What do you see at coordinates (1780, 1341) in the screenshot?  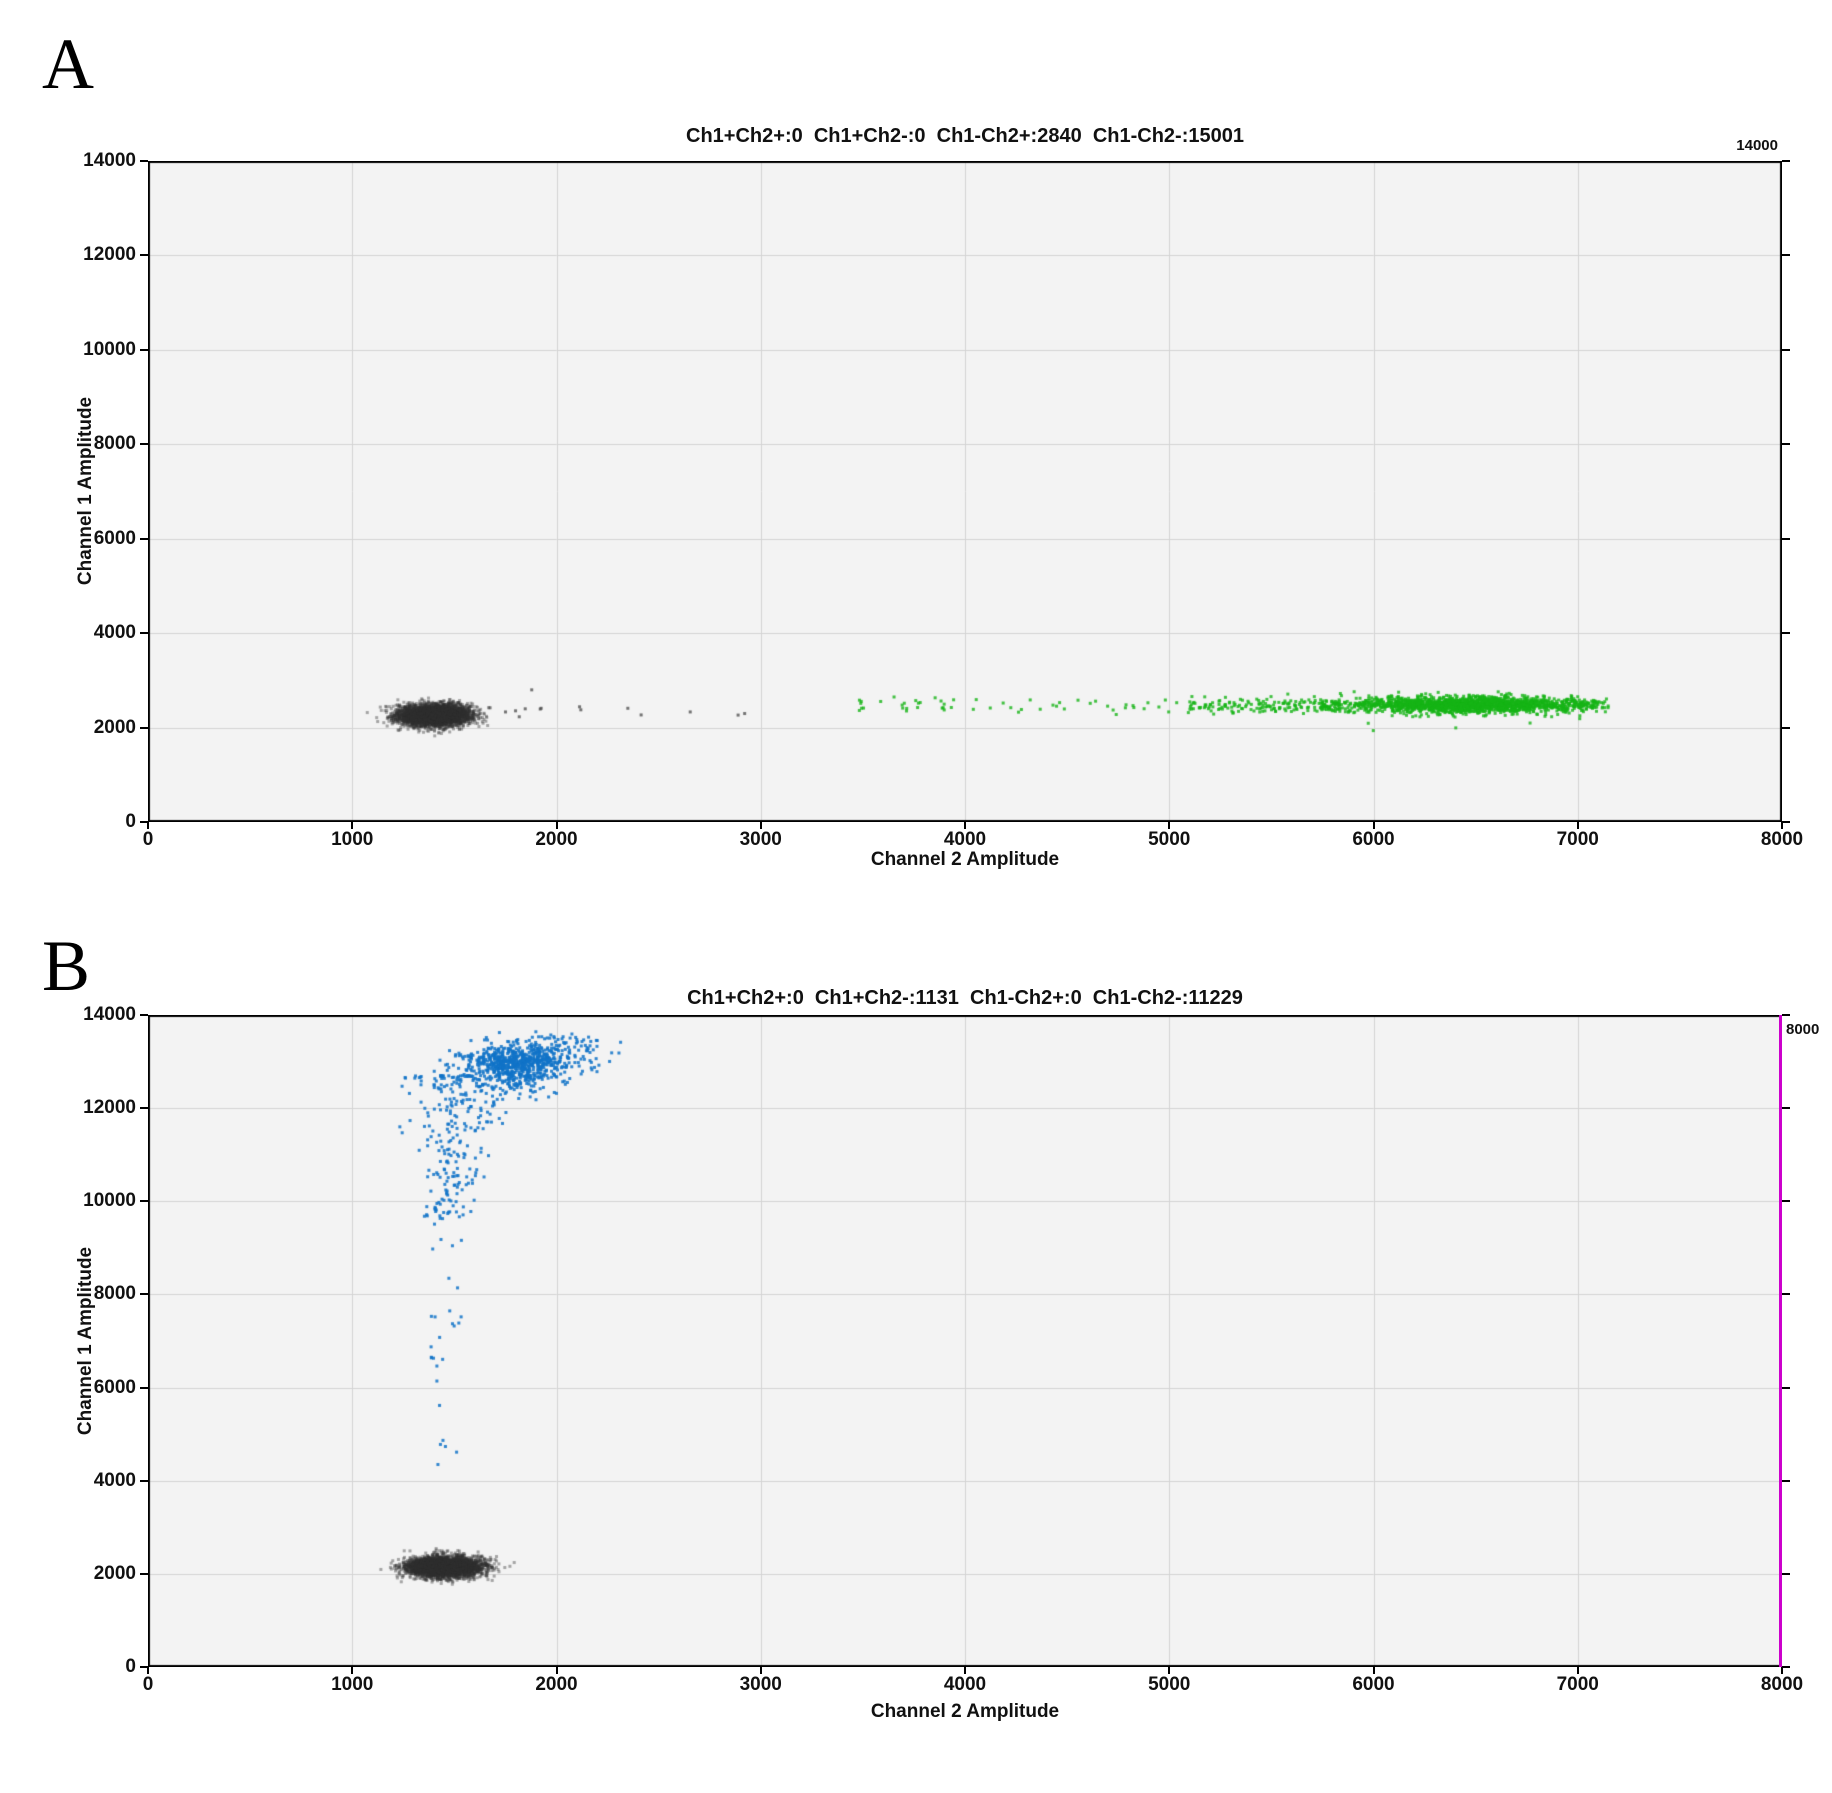 I see `threshold-line` at bounding box center [1780, 1341].